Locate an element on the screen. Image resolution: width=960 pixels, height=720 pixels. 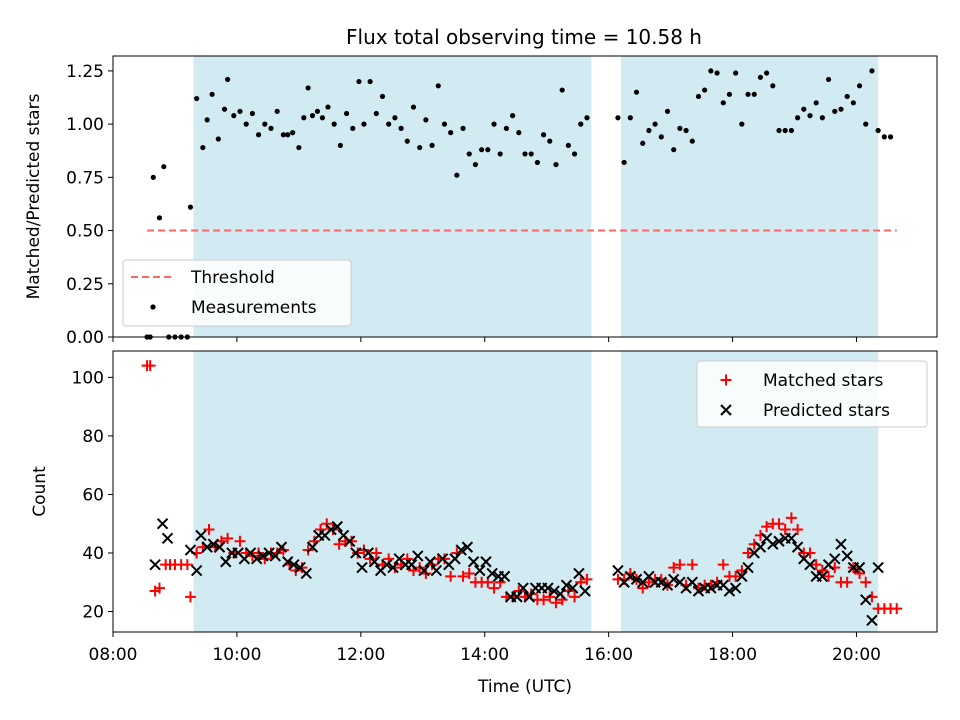
y-tick-label: 0.75 is located at coordinates (85, 178).